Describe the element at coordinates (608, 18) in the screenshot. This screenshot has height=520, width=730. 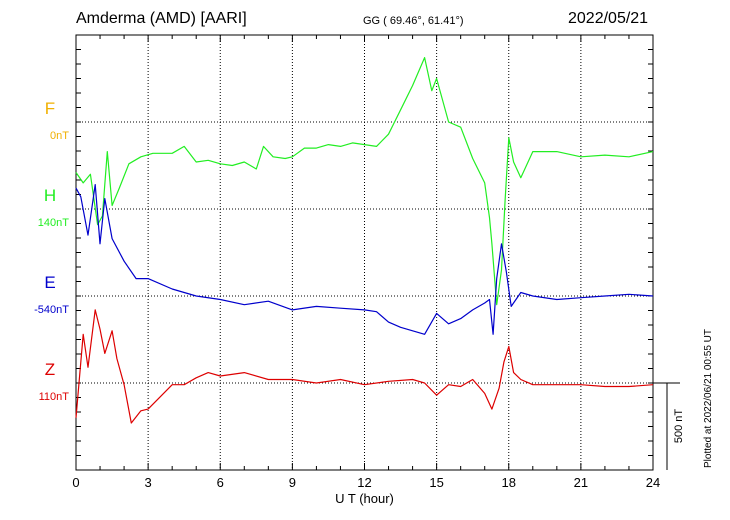
I see `chart-date: 2022/05/21` at that location.